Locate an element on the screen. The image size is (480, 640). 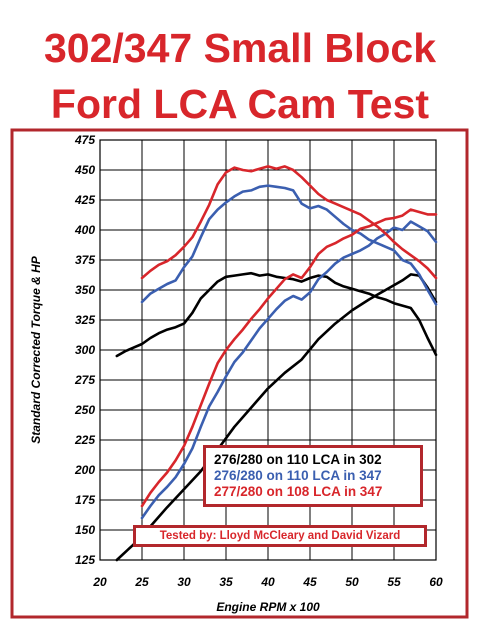
x-tick-label: 30 is located at coordinates (184, 582).